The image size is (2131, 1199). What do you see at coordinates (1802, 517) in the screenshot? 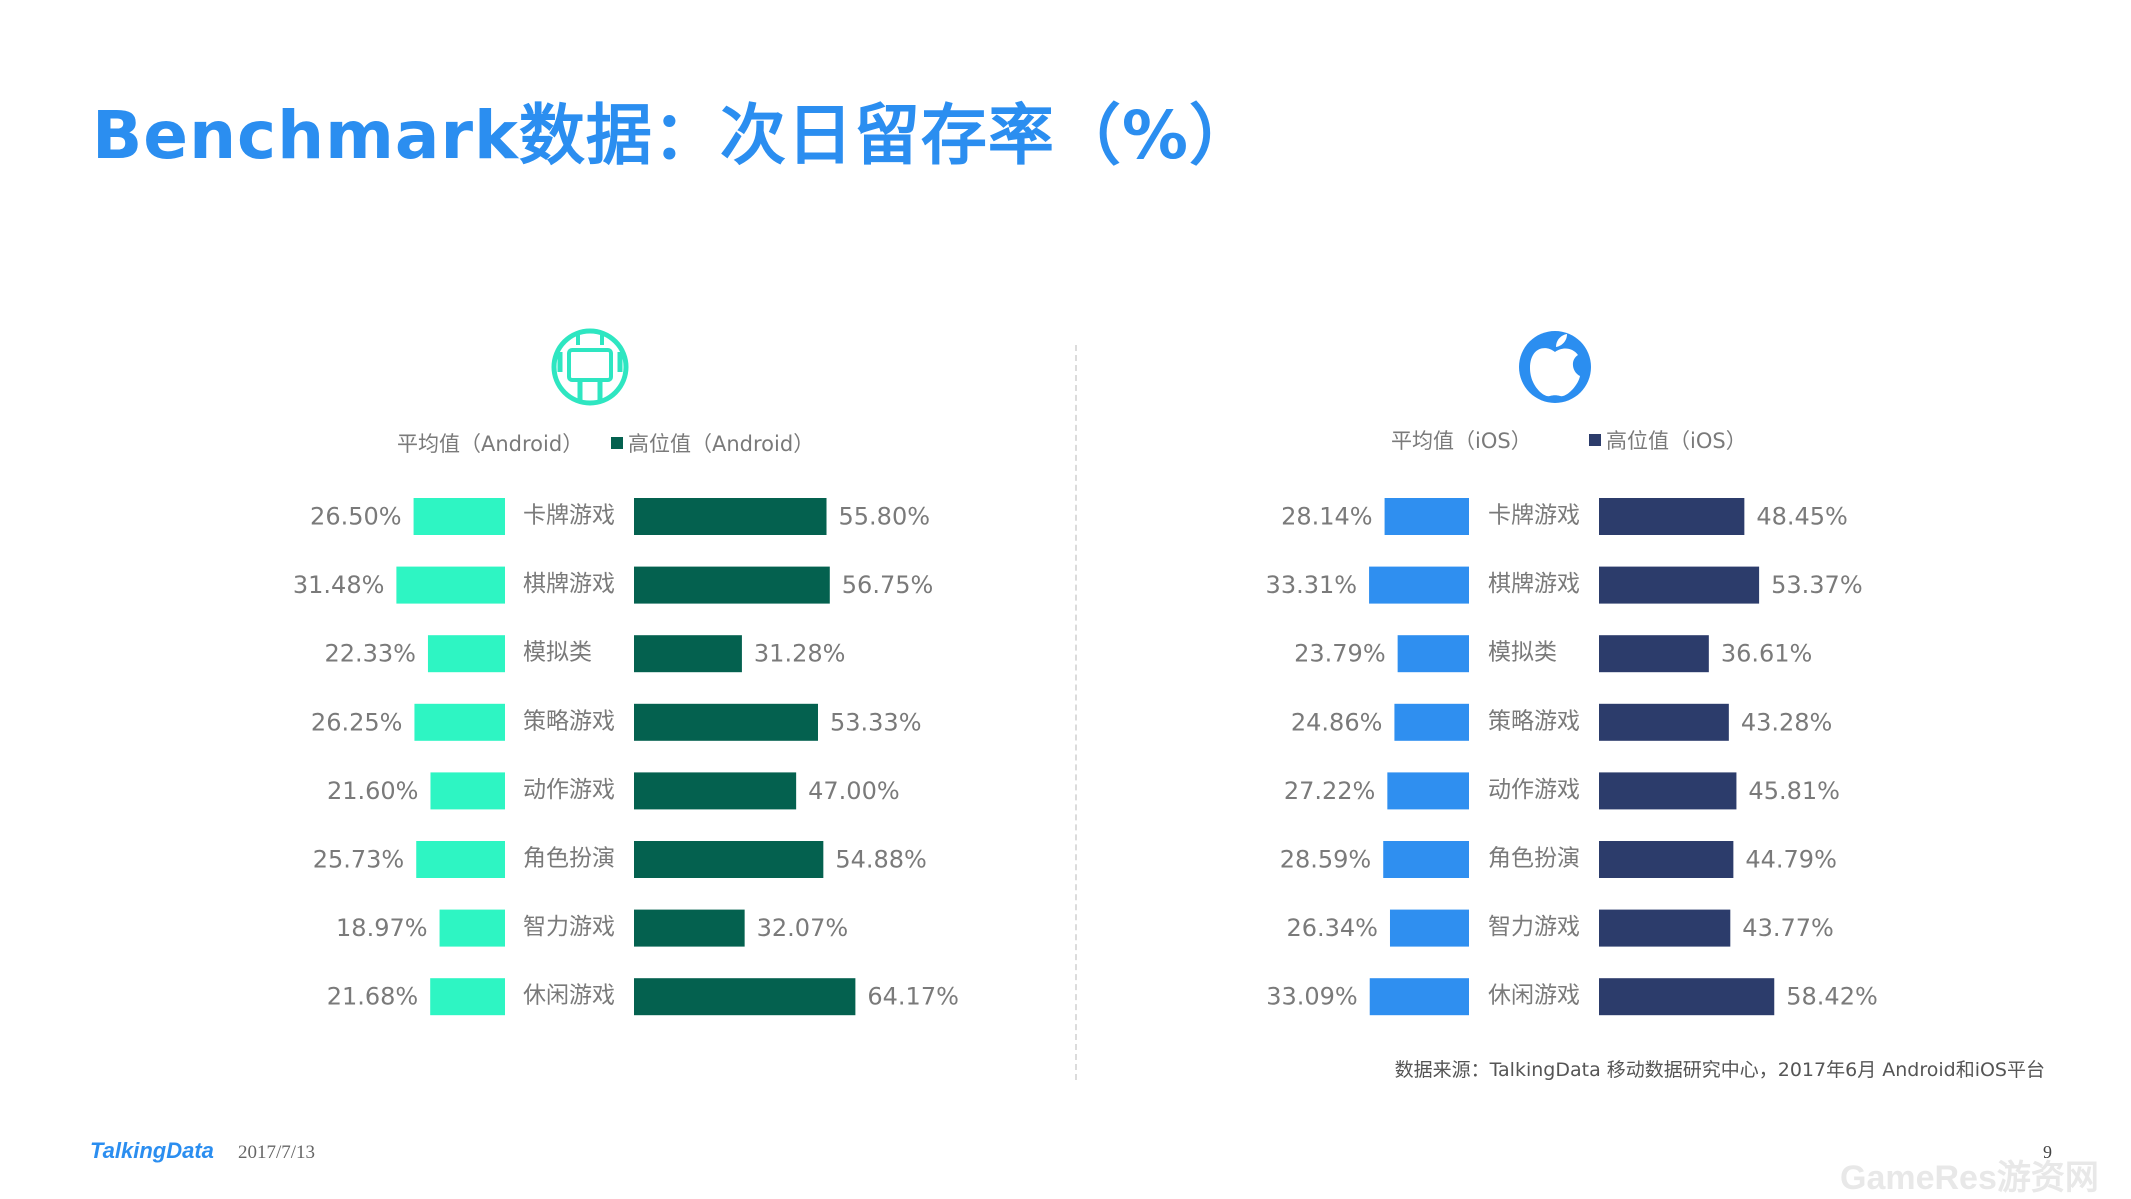
I see `ios-high-label: 48.45%` at bounding box center [1802, 517].